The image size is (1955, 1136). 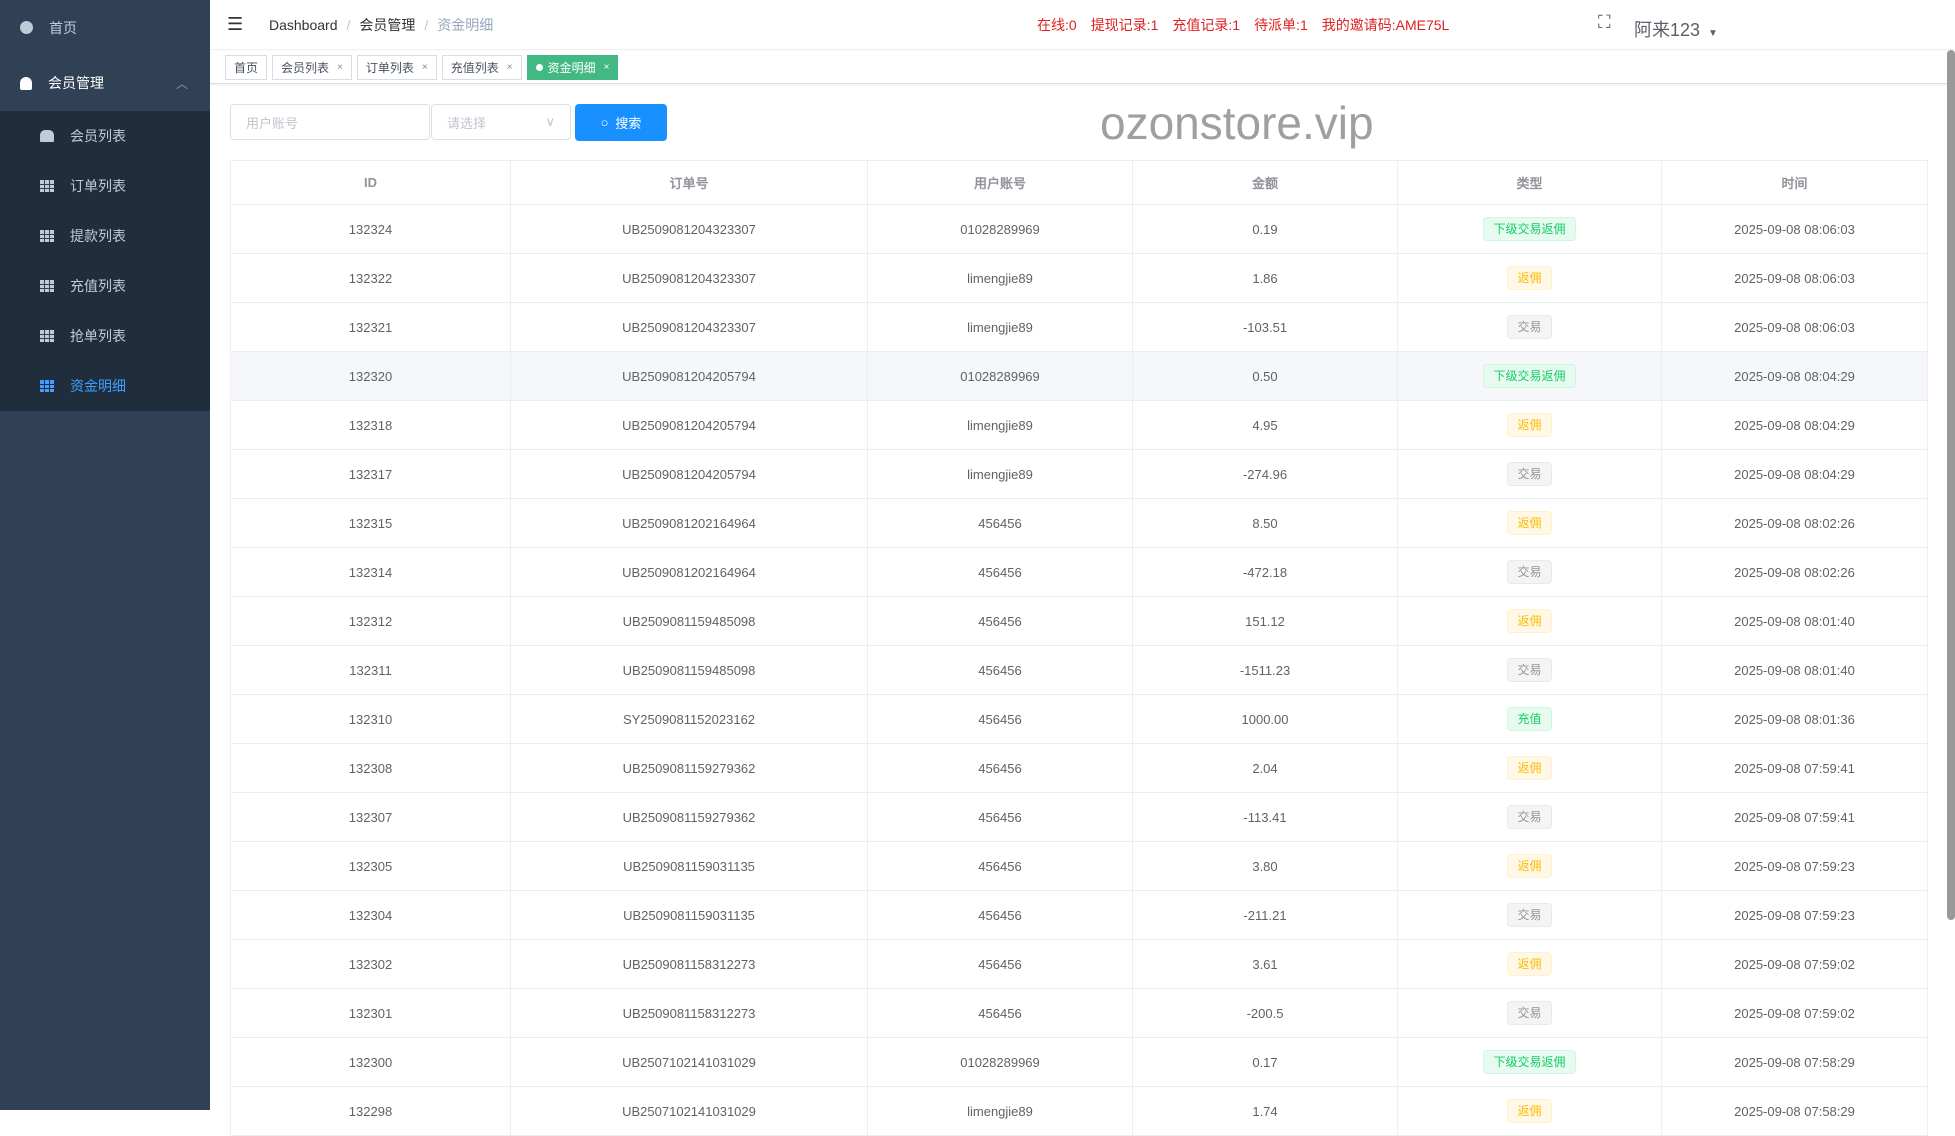 I want to click on sidebar-item-2: 提款列表, so click(x=105, y=236).